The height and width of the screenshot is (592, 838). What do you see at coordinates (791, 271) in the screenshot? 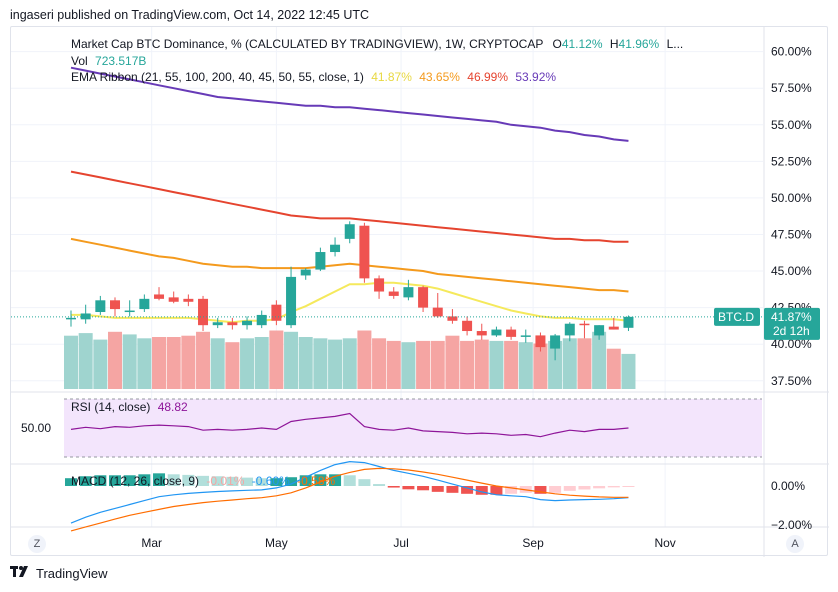
I see `y-tick-label: 45.00%` at bounding box center [791, 271].